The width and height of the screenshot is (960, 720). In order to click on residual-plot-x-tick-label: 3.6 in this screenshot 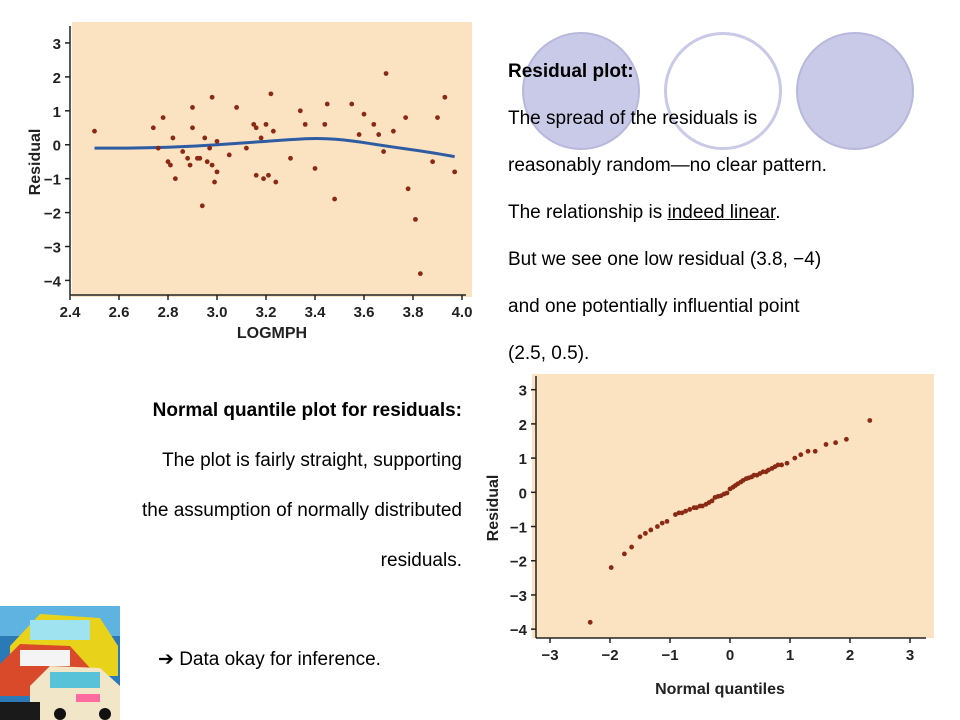, I will do `click(364, 312)`.